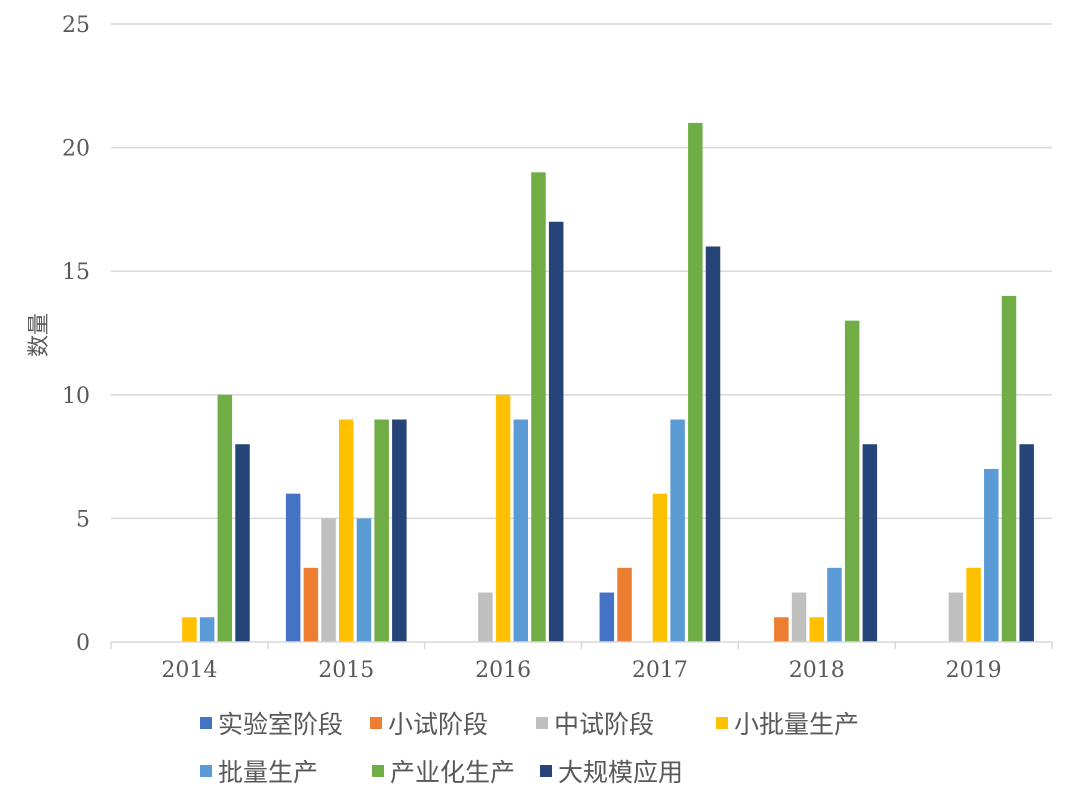 Image resolution: width=1080 pixels, height=803 pixels. I want to click on legend-label: 大规模应用, so click(620, 772).